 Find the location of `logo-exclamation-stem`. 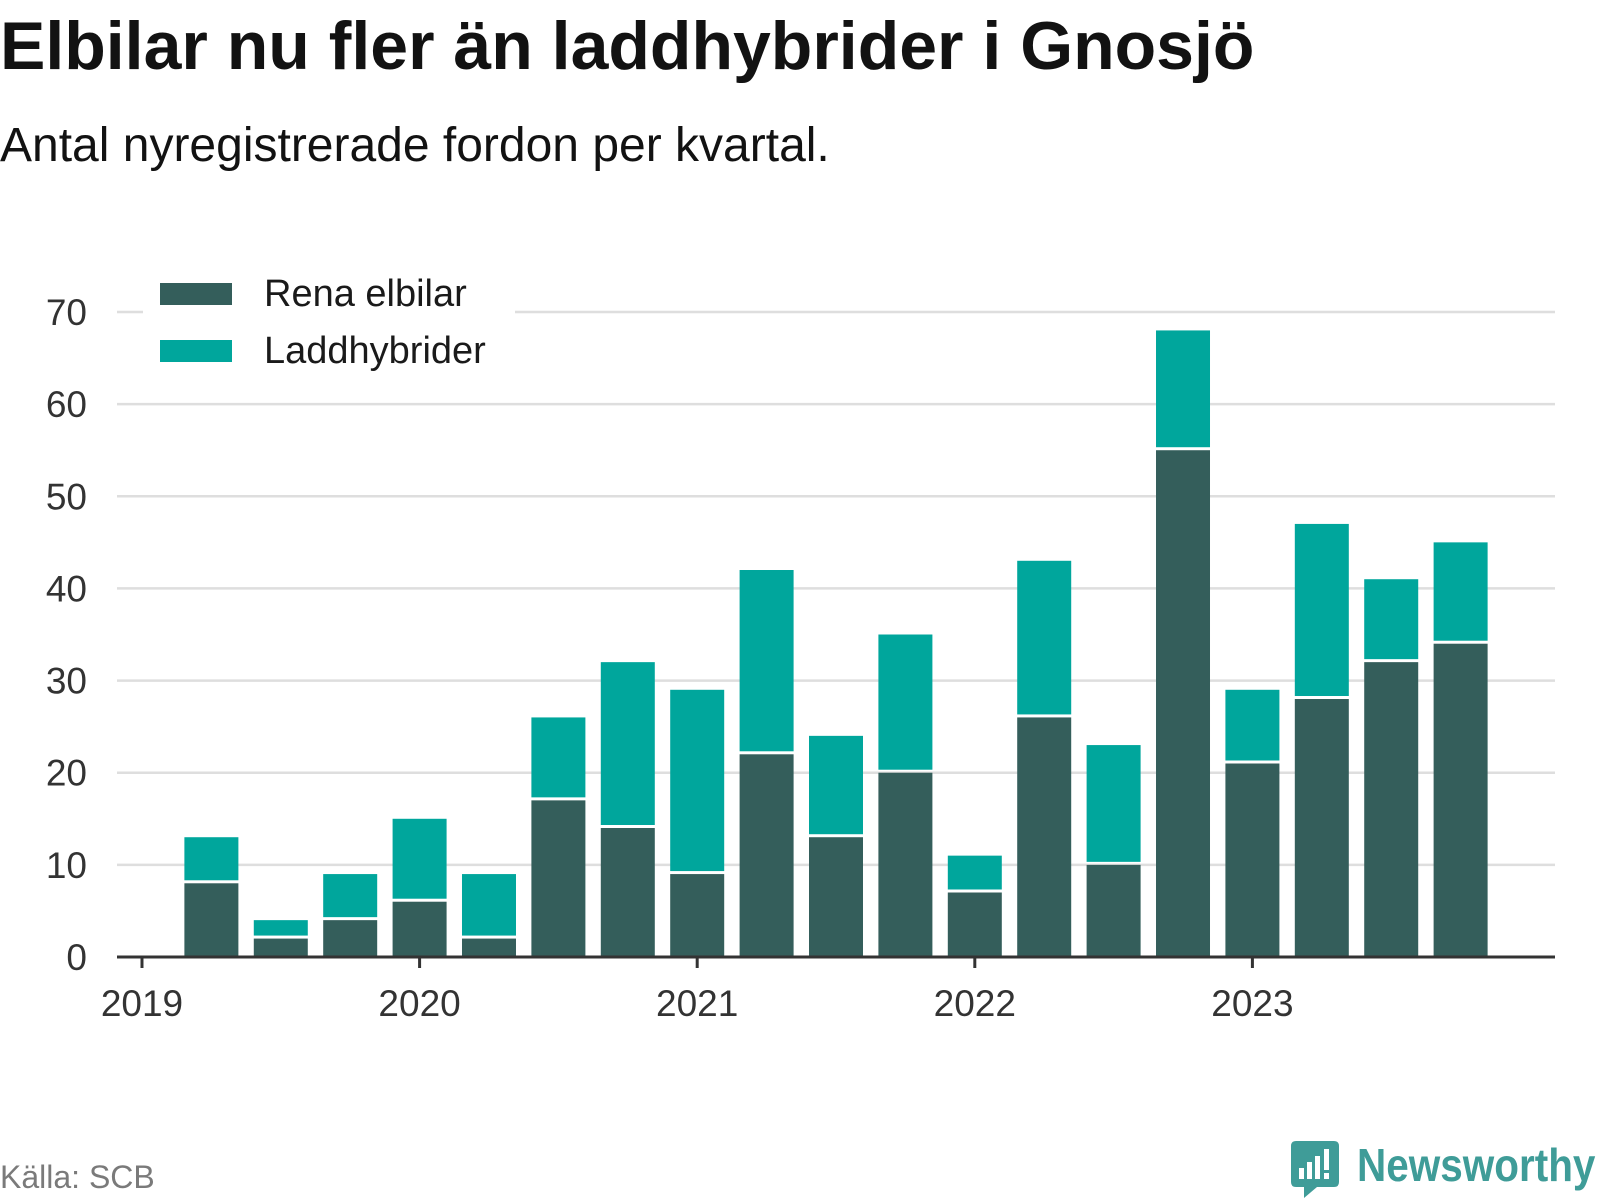

logo-exclamation-stem is located at coordinates (1326, 1159).